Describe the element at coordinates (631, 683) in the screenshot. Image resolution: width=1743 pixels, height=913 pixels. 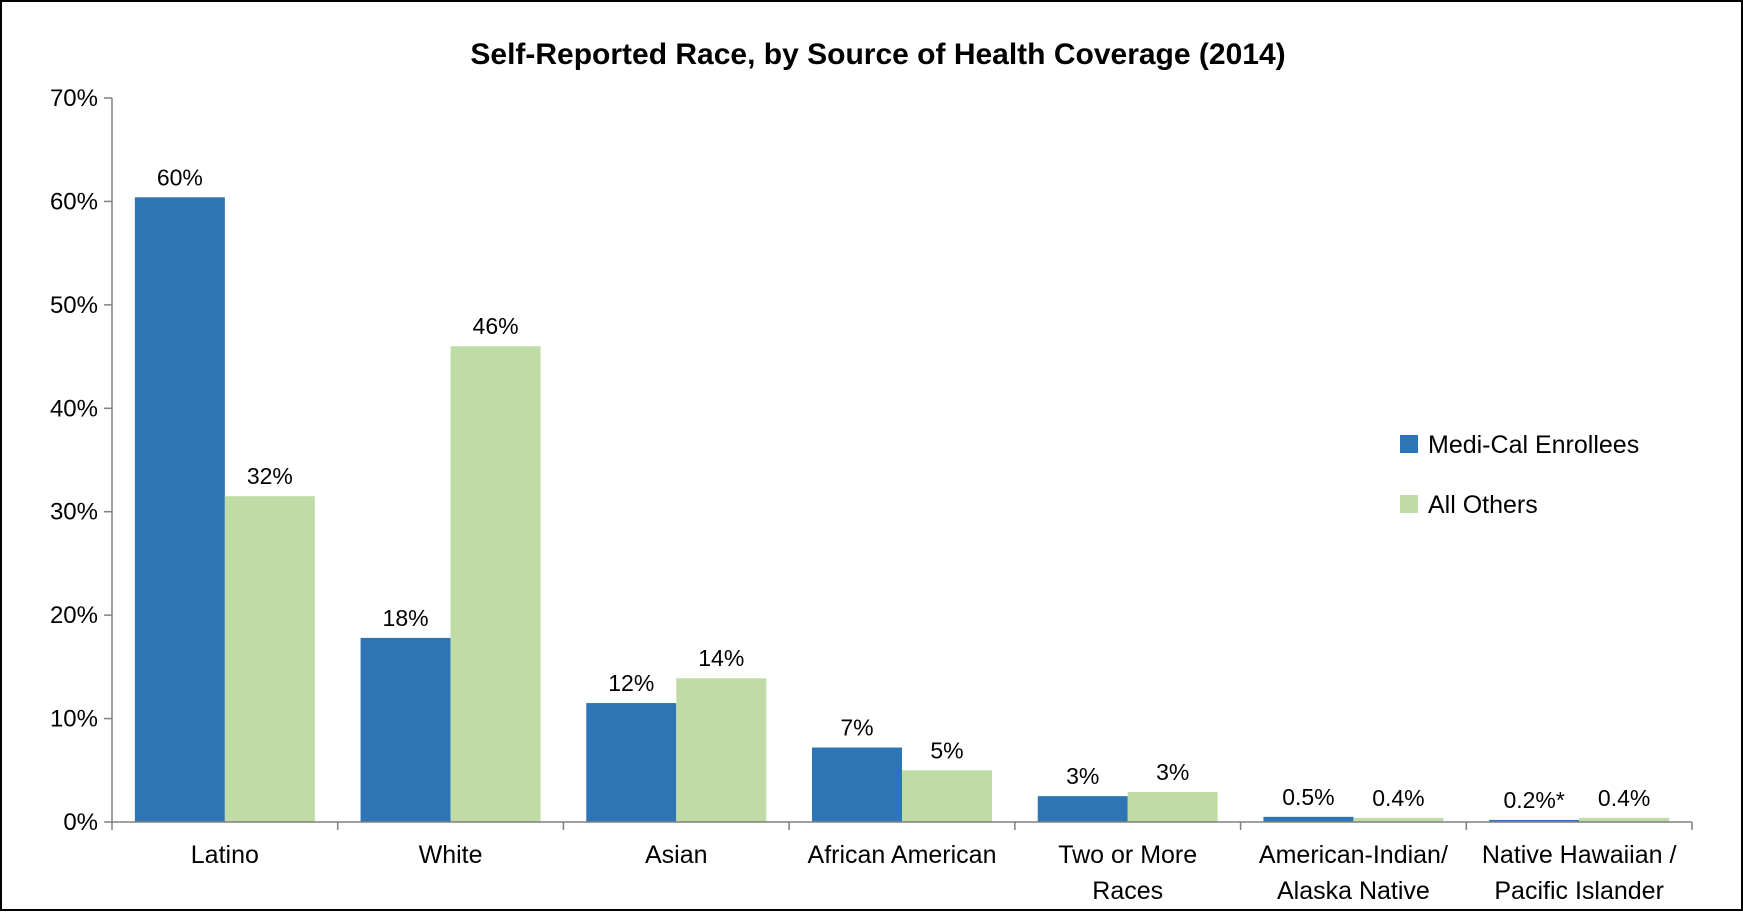
I see `data-label: 12%` at that location.